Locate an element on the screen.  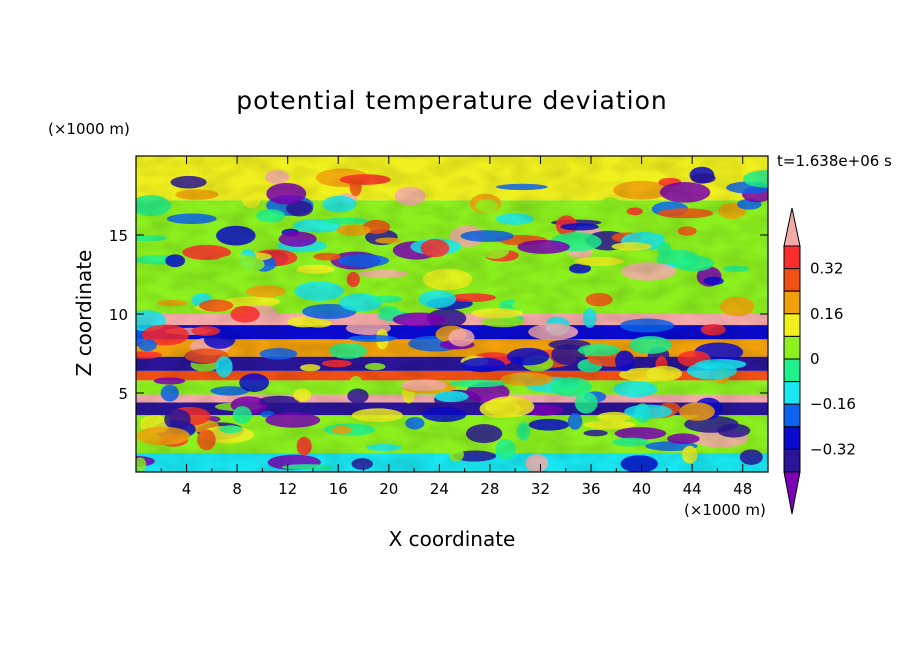
colorbar-tick-label: 0.16 is located at coordinates (826, 314).